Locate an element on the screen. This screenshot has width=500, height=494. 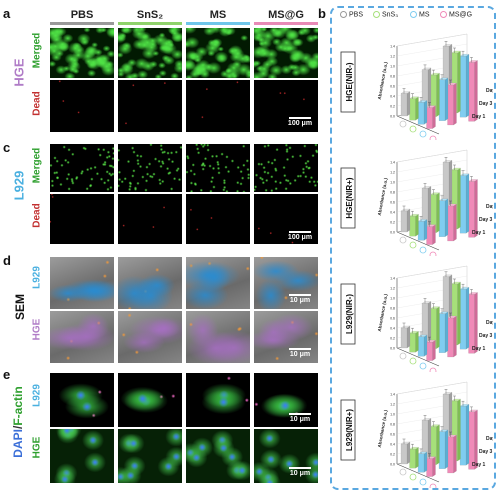
scale-bar-d1: 10 μm is located at coordinates (300, 299).